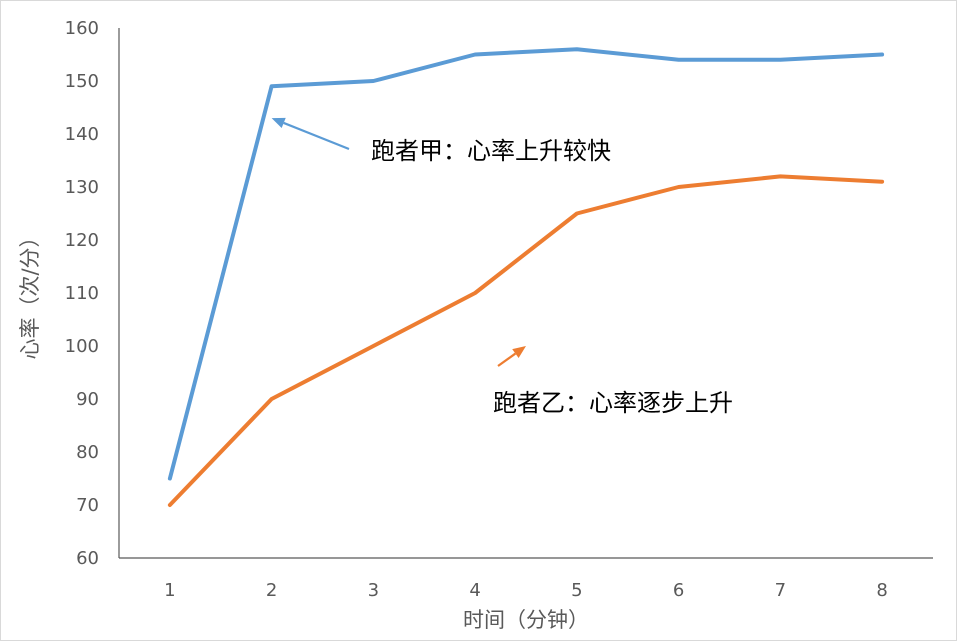  I want to click on x-tick-label: 3, so click(373, 590).